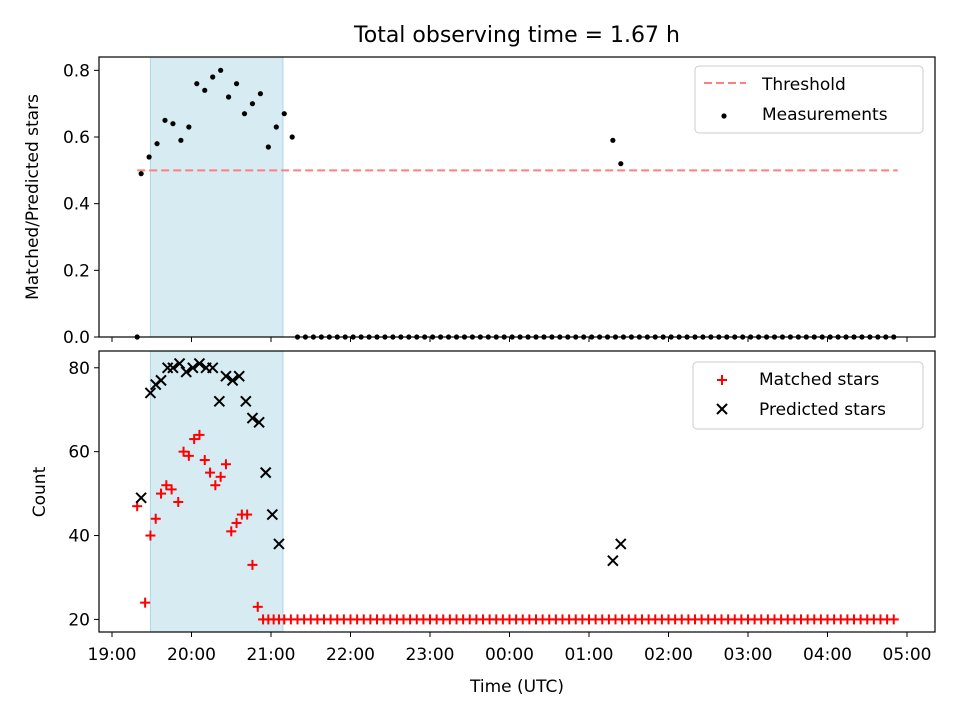 The image size is (960, 720). I want to click on y-tick-label: 20, so click(79, 620).